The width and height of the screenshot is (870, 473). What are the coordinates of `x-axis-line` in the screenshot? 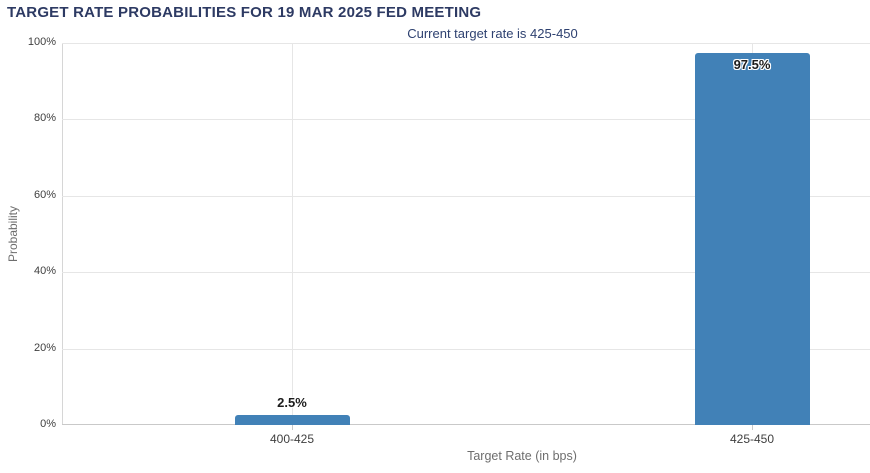 It's located at (466, 424).